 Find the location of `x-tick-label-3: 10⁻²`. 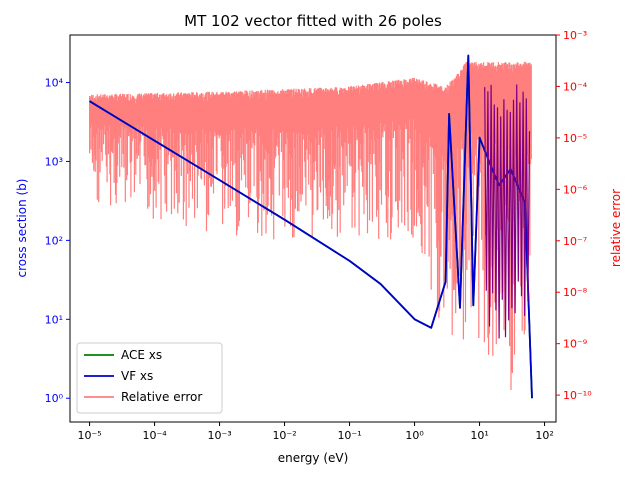

x-tick-label-3: 10⁻² is located at coordinates (284, 435).